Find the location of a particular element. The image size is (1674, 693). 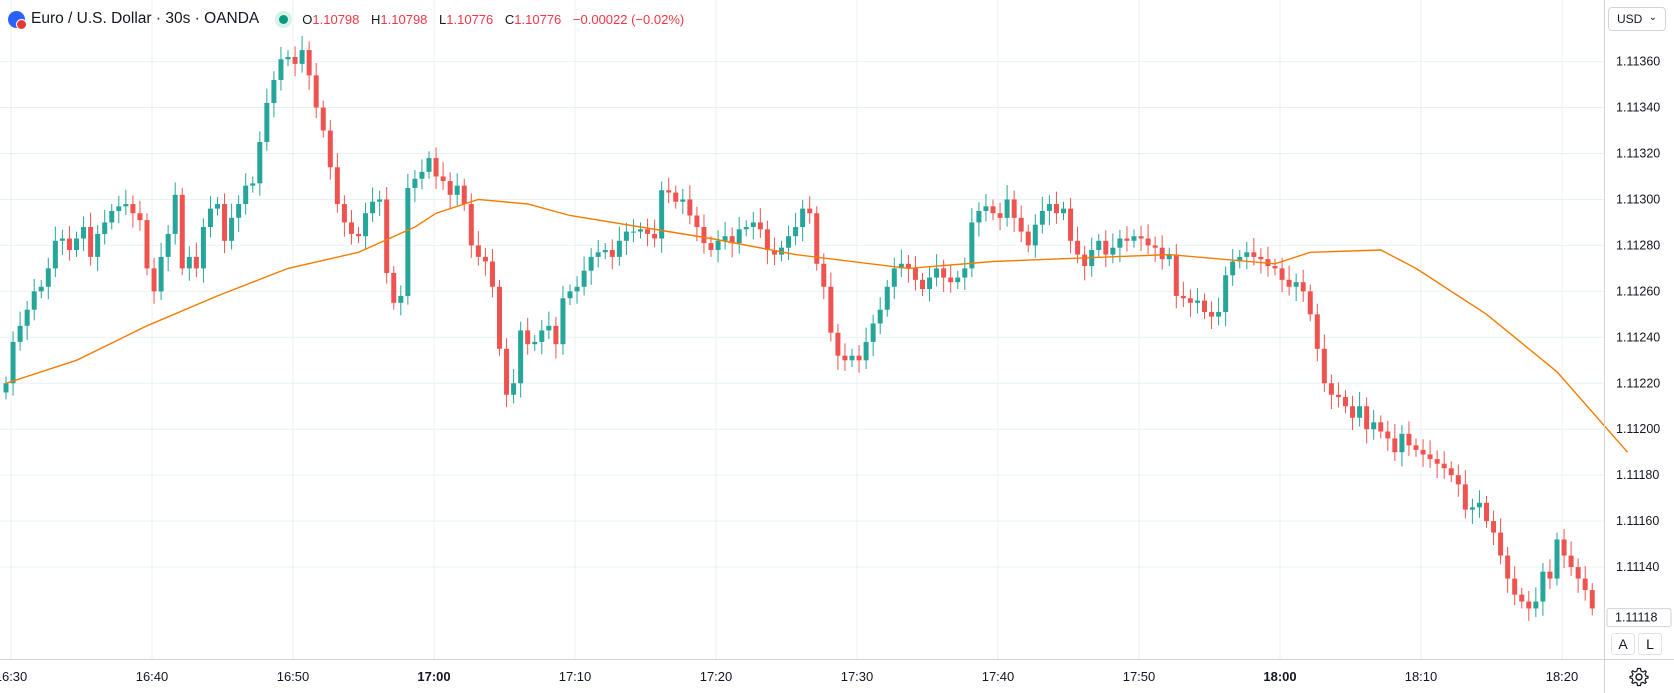

low-value: 1.10776 is located at coordinates (470, 19).